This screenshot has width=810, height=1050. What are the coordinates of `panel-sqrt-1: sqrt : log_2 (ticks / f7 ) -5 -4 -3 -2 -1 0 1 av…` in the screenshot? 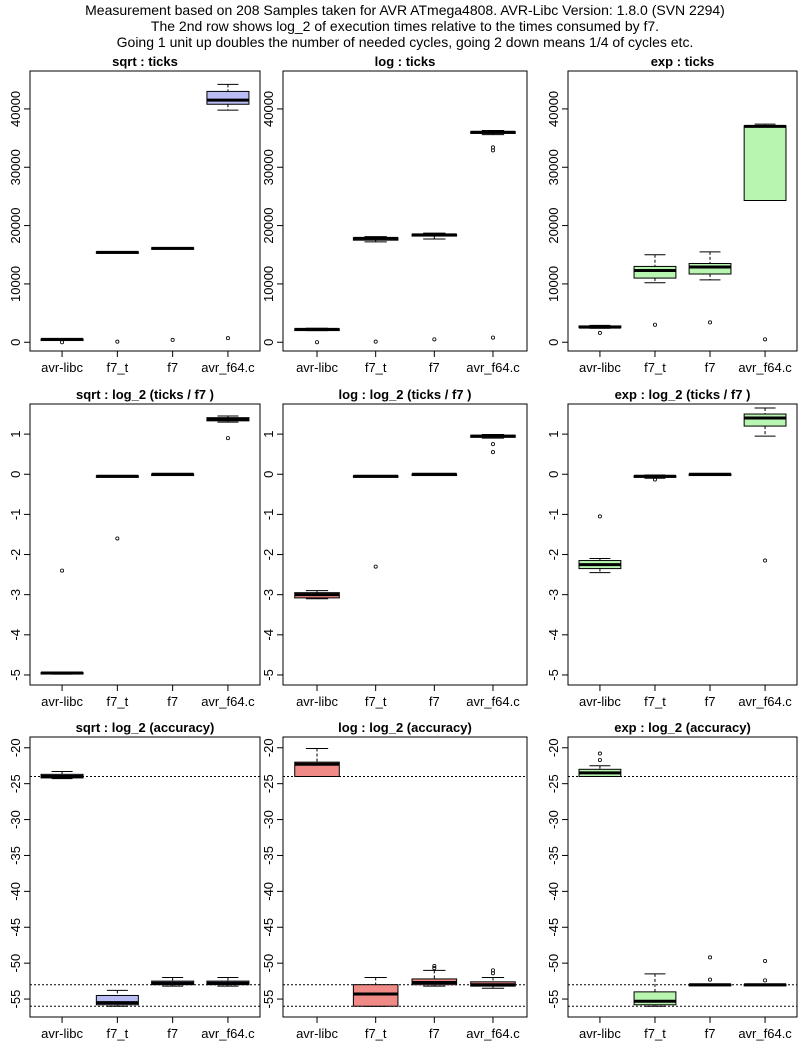 It's located at (134, 548).